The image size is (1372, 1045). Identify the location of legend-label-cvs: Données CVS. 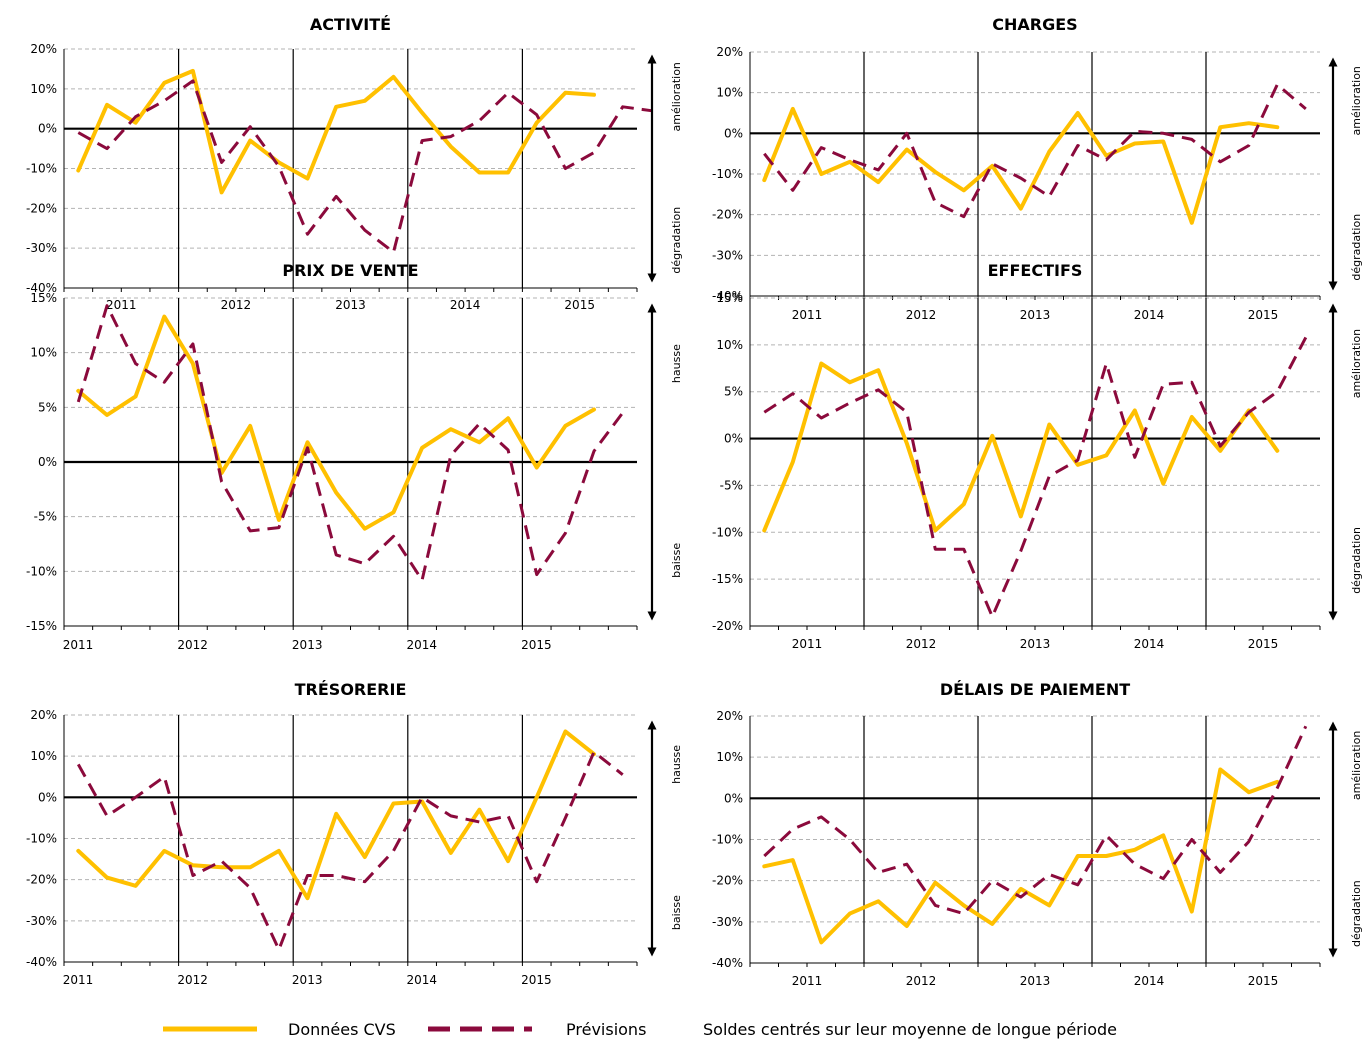
(342, 1029).